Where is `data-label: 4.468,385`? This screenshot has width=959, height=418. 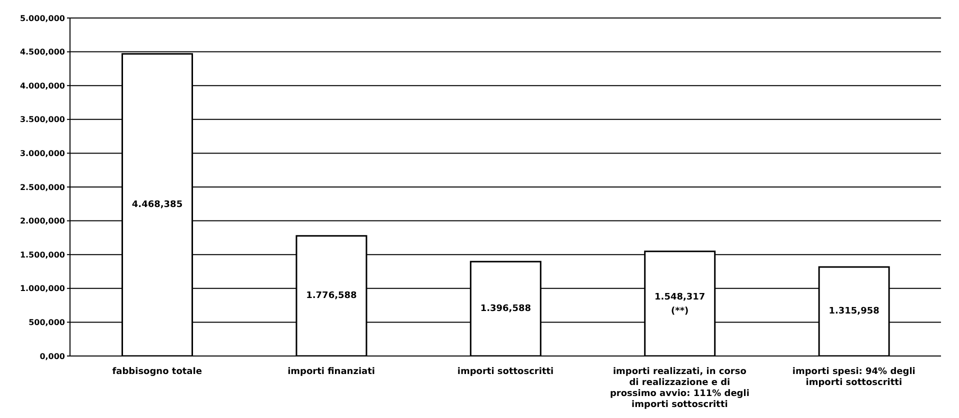
data-label: 4.468,385 is located at coordinates (157, 205).